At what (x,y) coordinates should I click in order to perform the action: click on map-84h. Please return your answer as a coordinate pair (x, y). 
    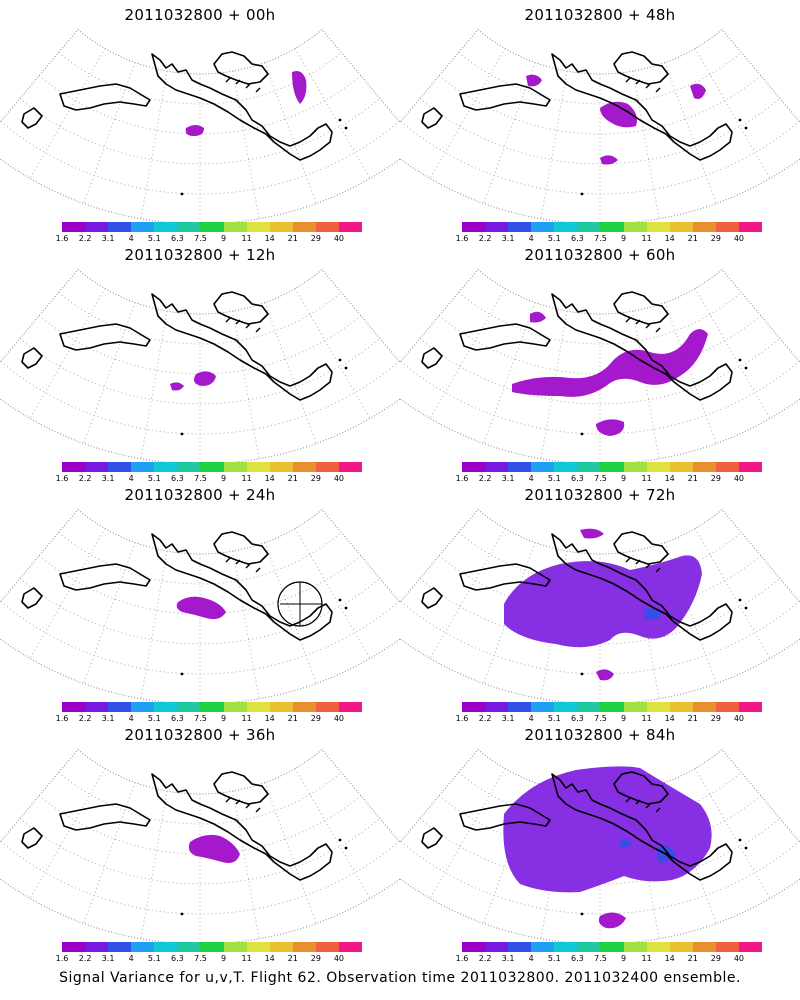
    Looking at the image, I should click on (600, 846).